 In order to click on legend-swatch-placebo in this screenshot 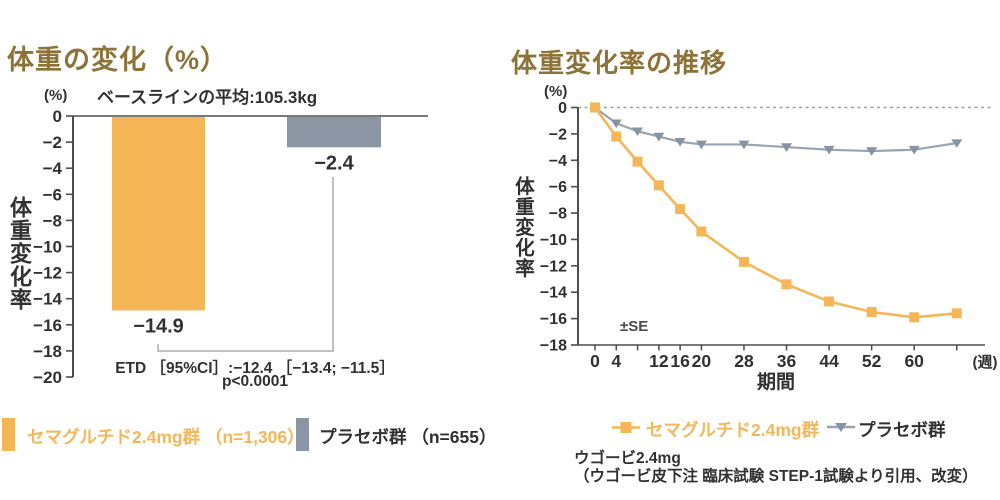, I will do `click(302, 434)`.